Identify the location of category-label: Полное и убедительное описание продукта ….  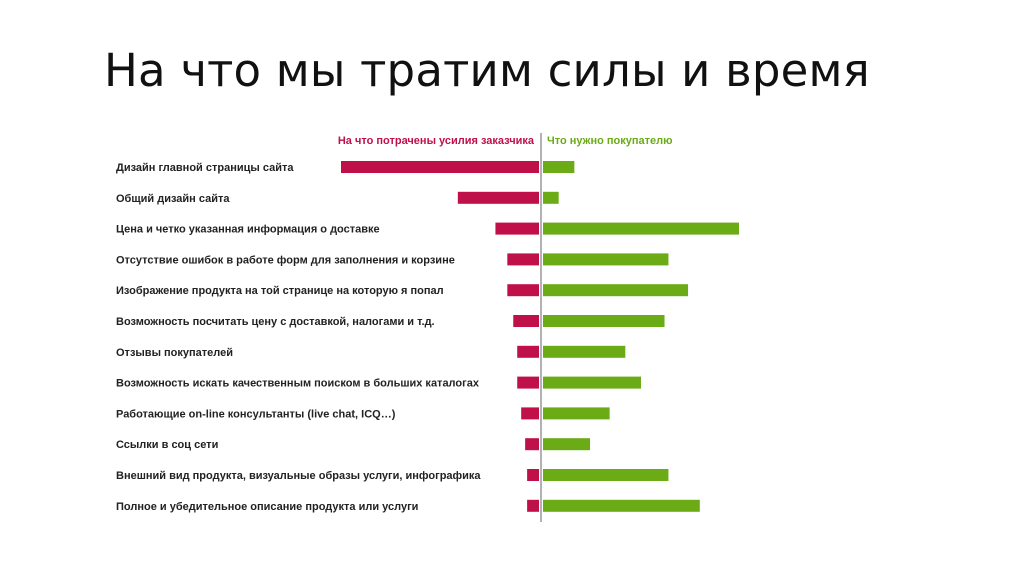
(267, 507).